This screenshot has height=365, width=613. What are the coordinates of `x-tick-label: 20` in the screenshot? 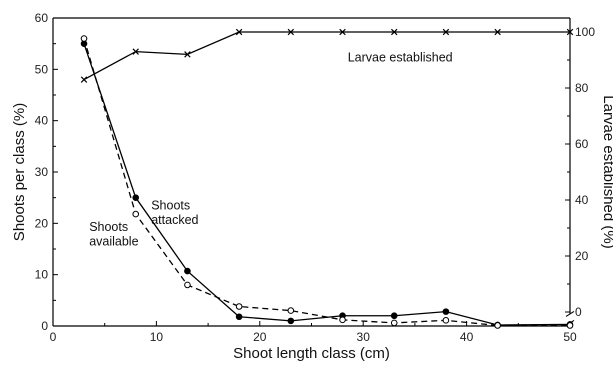 It's located at (260, 337).